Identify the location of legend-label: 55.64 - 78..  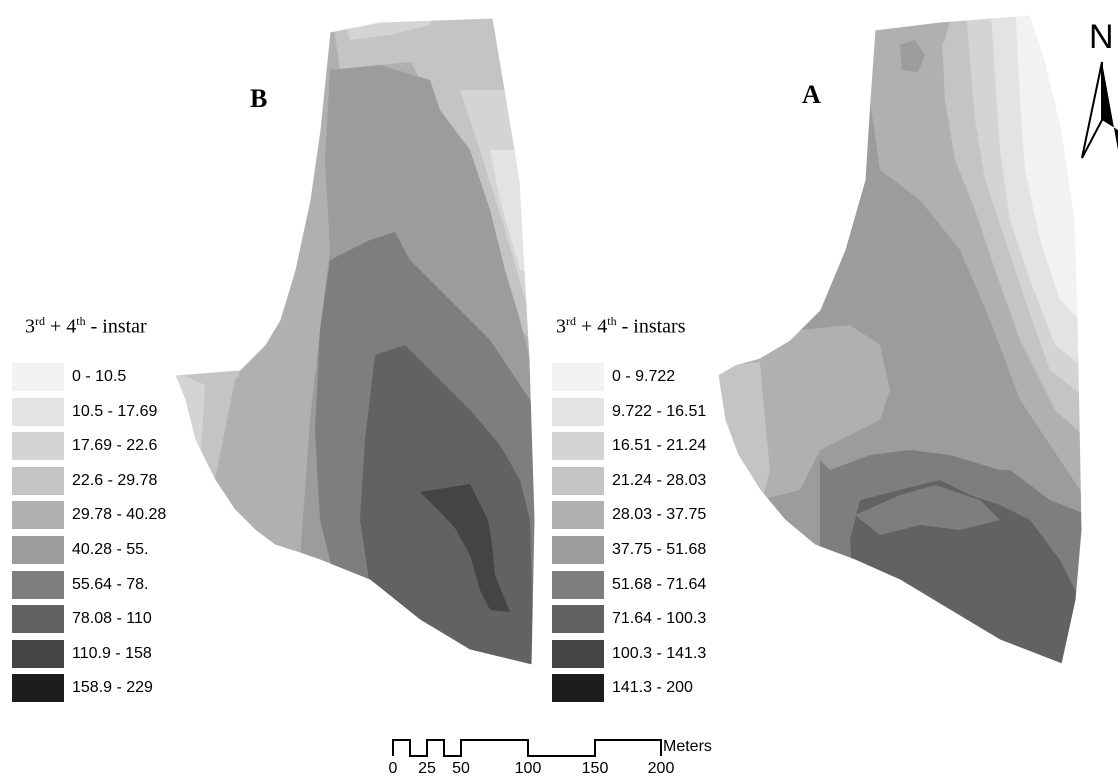
(110, 584).